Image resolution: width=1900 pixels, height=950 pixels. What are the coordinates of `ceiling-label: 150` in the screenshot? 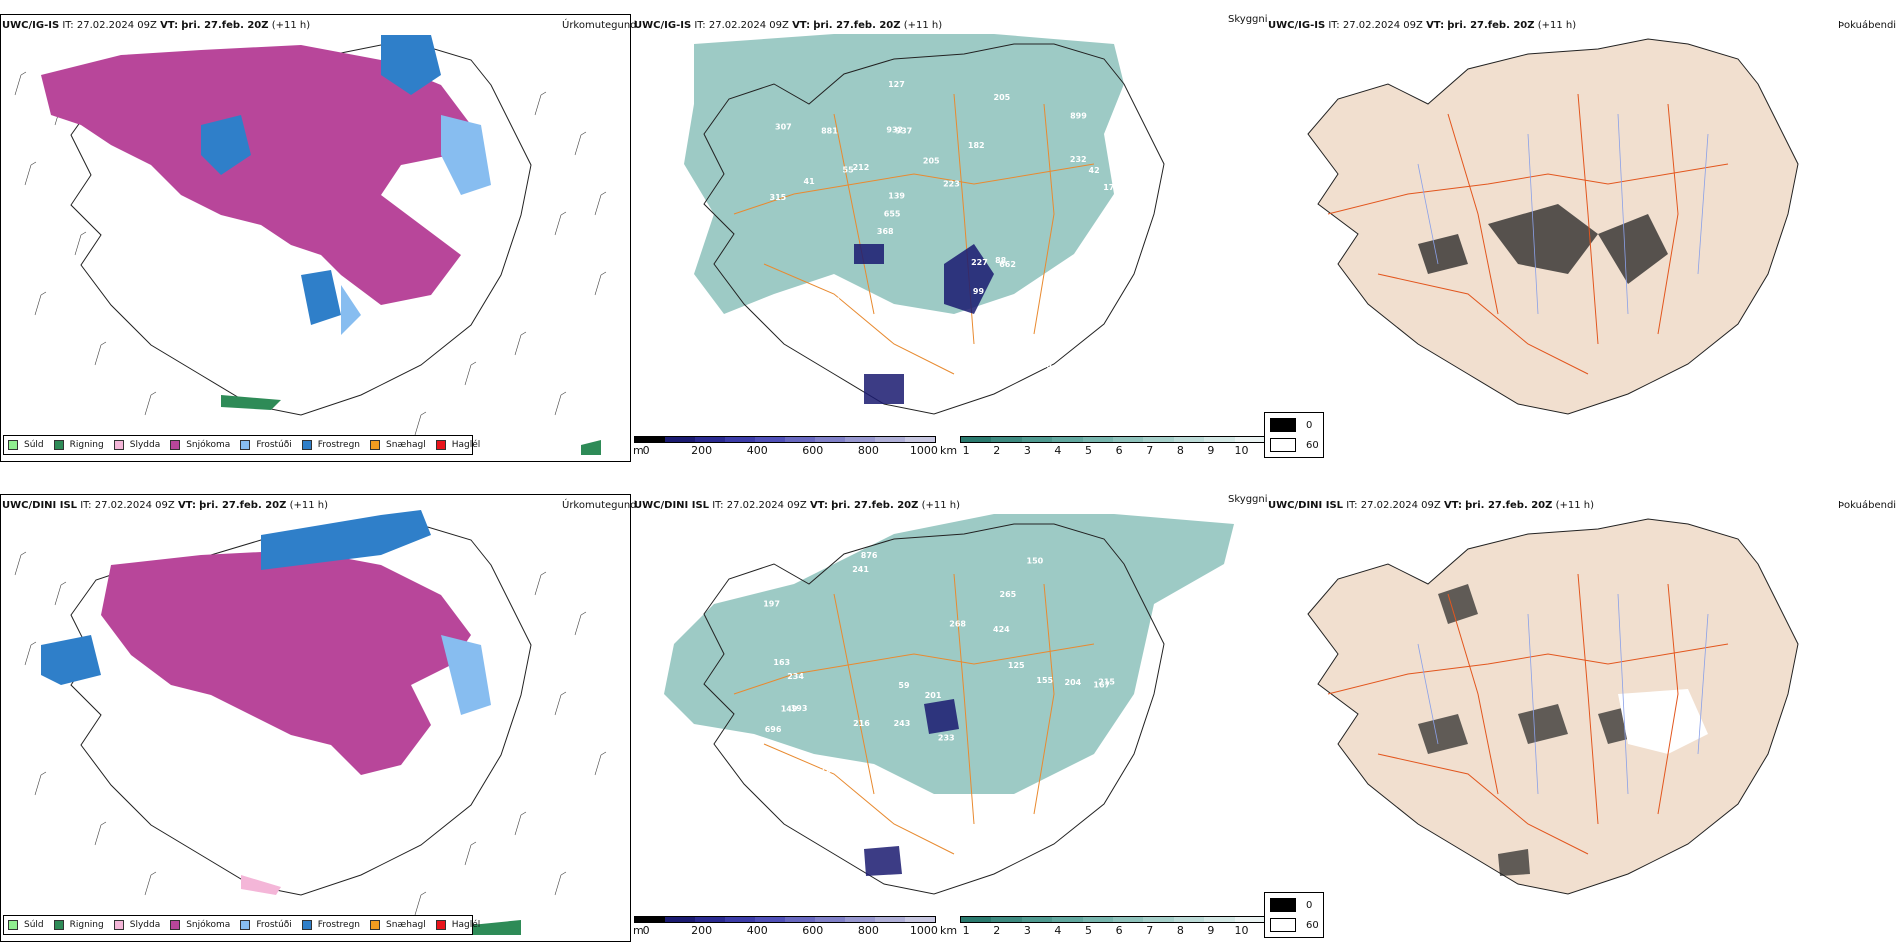 It's located at (1035, 560).